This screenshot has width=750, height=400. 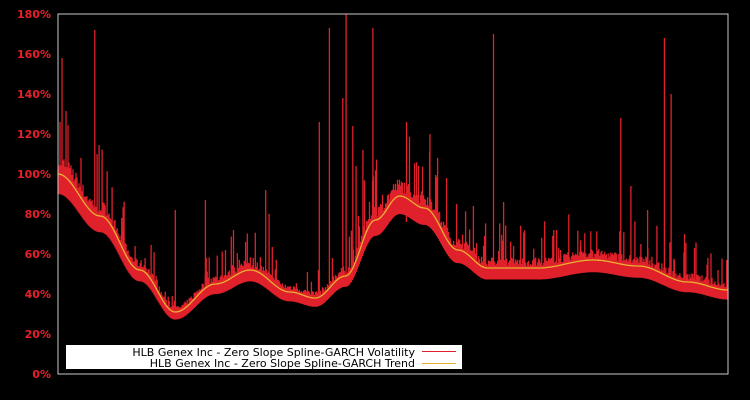 I want to click on y-tick-label: 160%, so click(x=34, y=54).